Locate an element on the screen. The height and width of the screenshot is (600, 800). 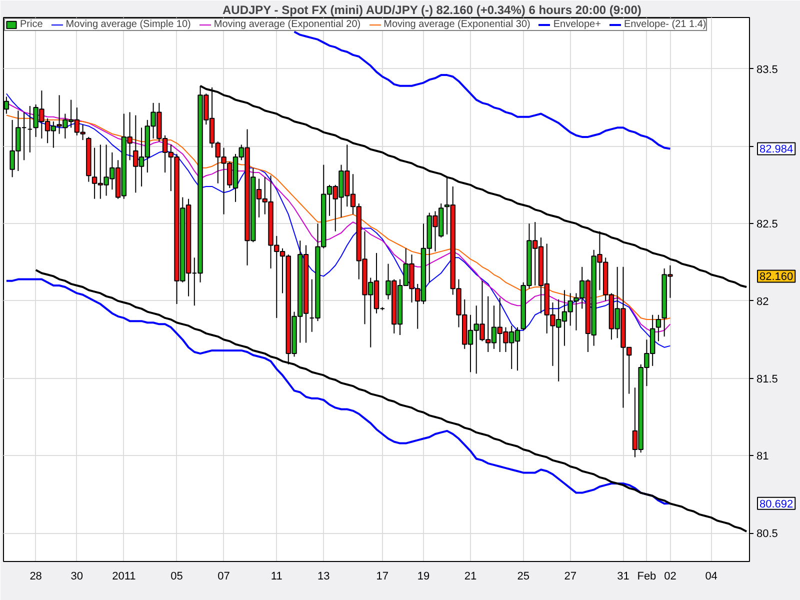
x-tick-label: 02 is located at coordinates (670, 576).